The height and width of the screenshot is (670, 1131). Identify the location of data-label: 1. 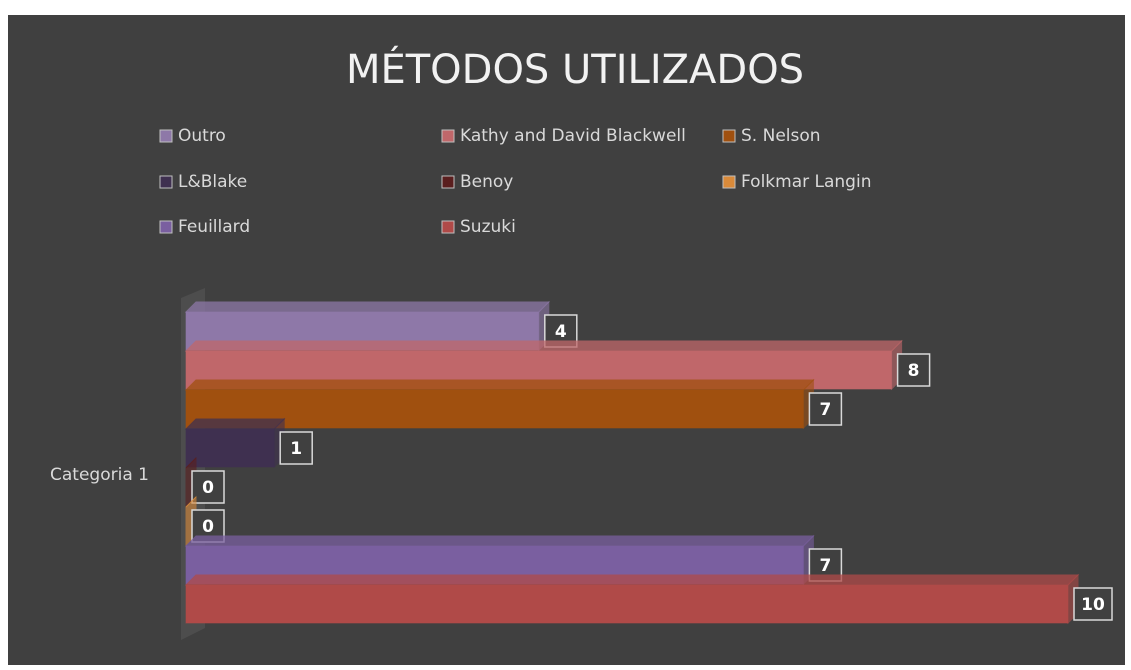
(296, 449).